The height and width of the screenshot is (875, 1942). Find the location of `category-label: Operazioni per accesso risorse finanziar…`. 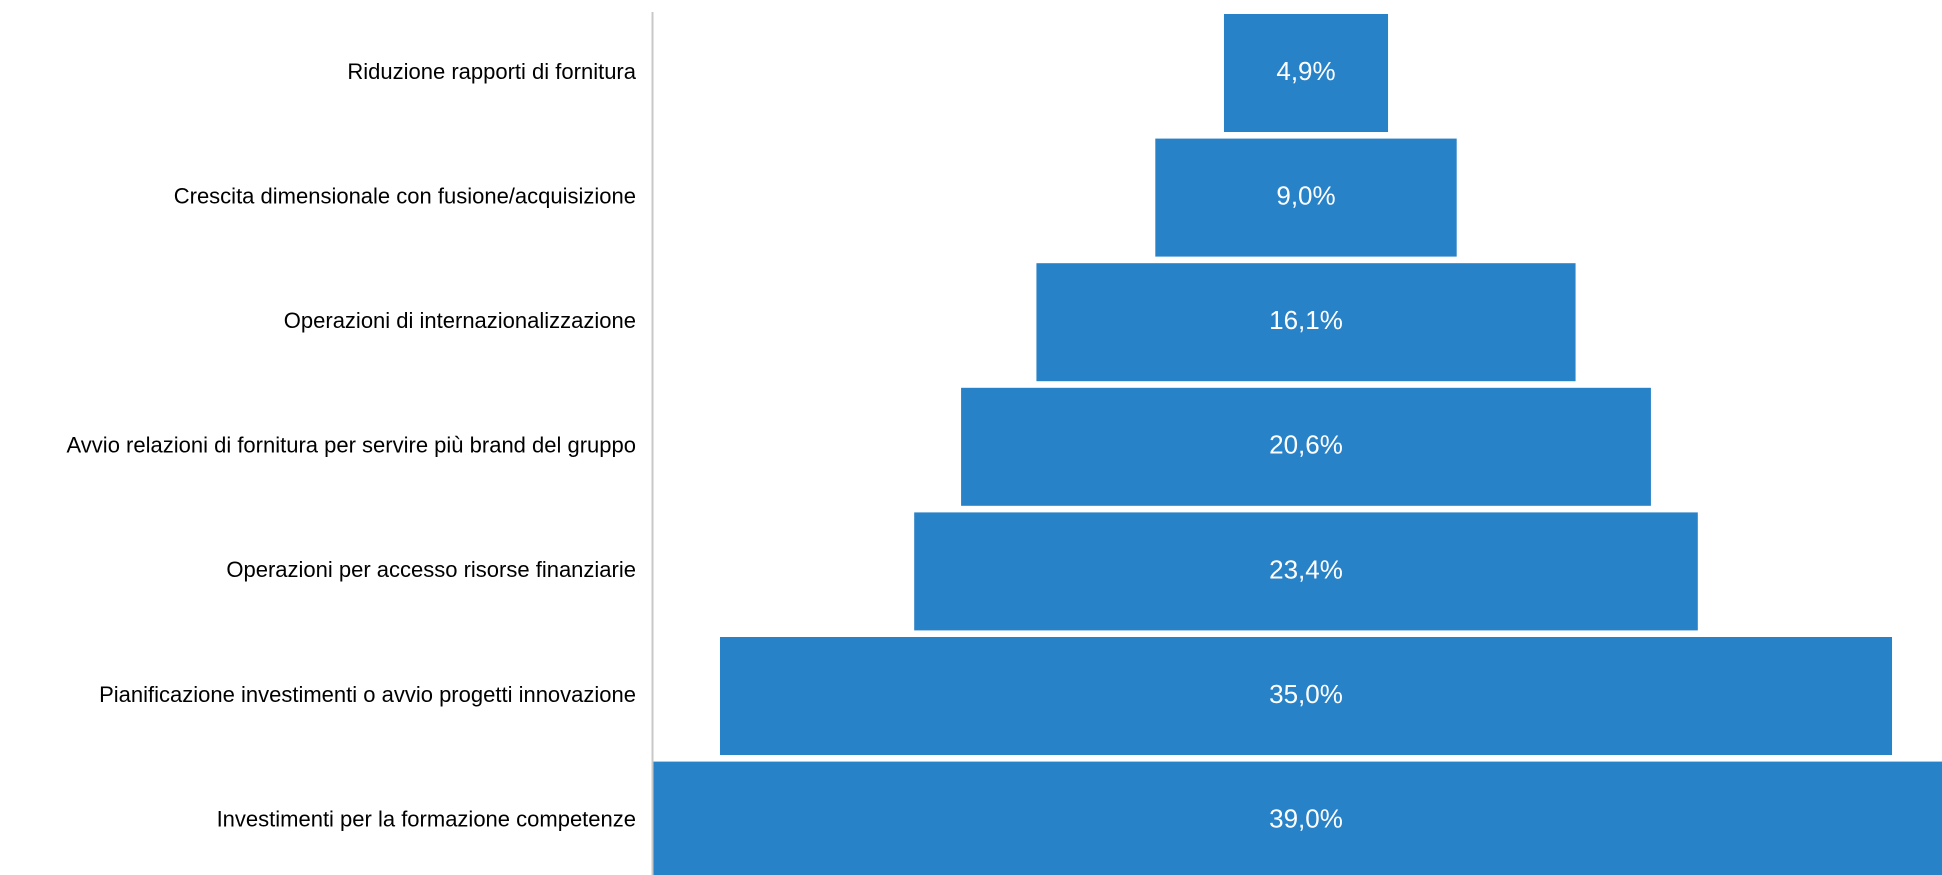

category-label: Operazioni per accesso risorse finanziar… is located at coordinates (431, 569).